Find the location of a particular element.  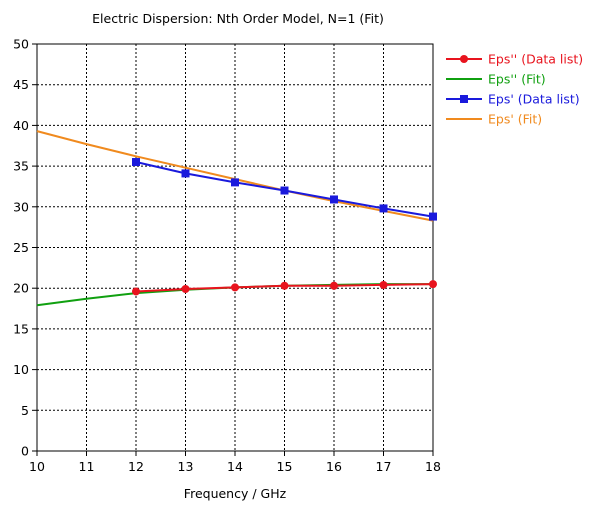

y-tick-label: 50 is located at coordinates (21, 44).